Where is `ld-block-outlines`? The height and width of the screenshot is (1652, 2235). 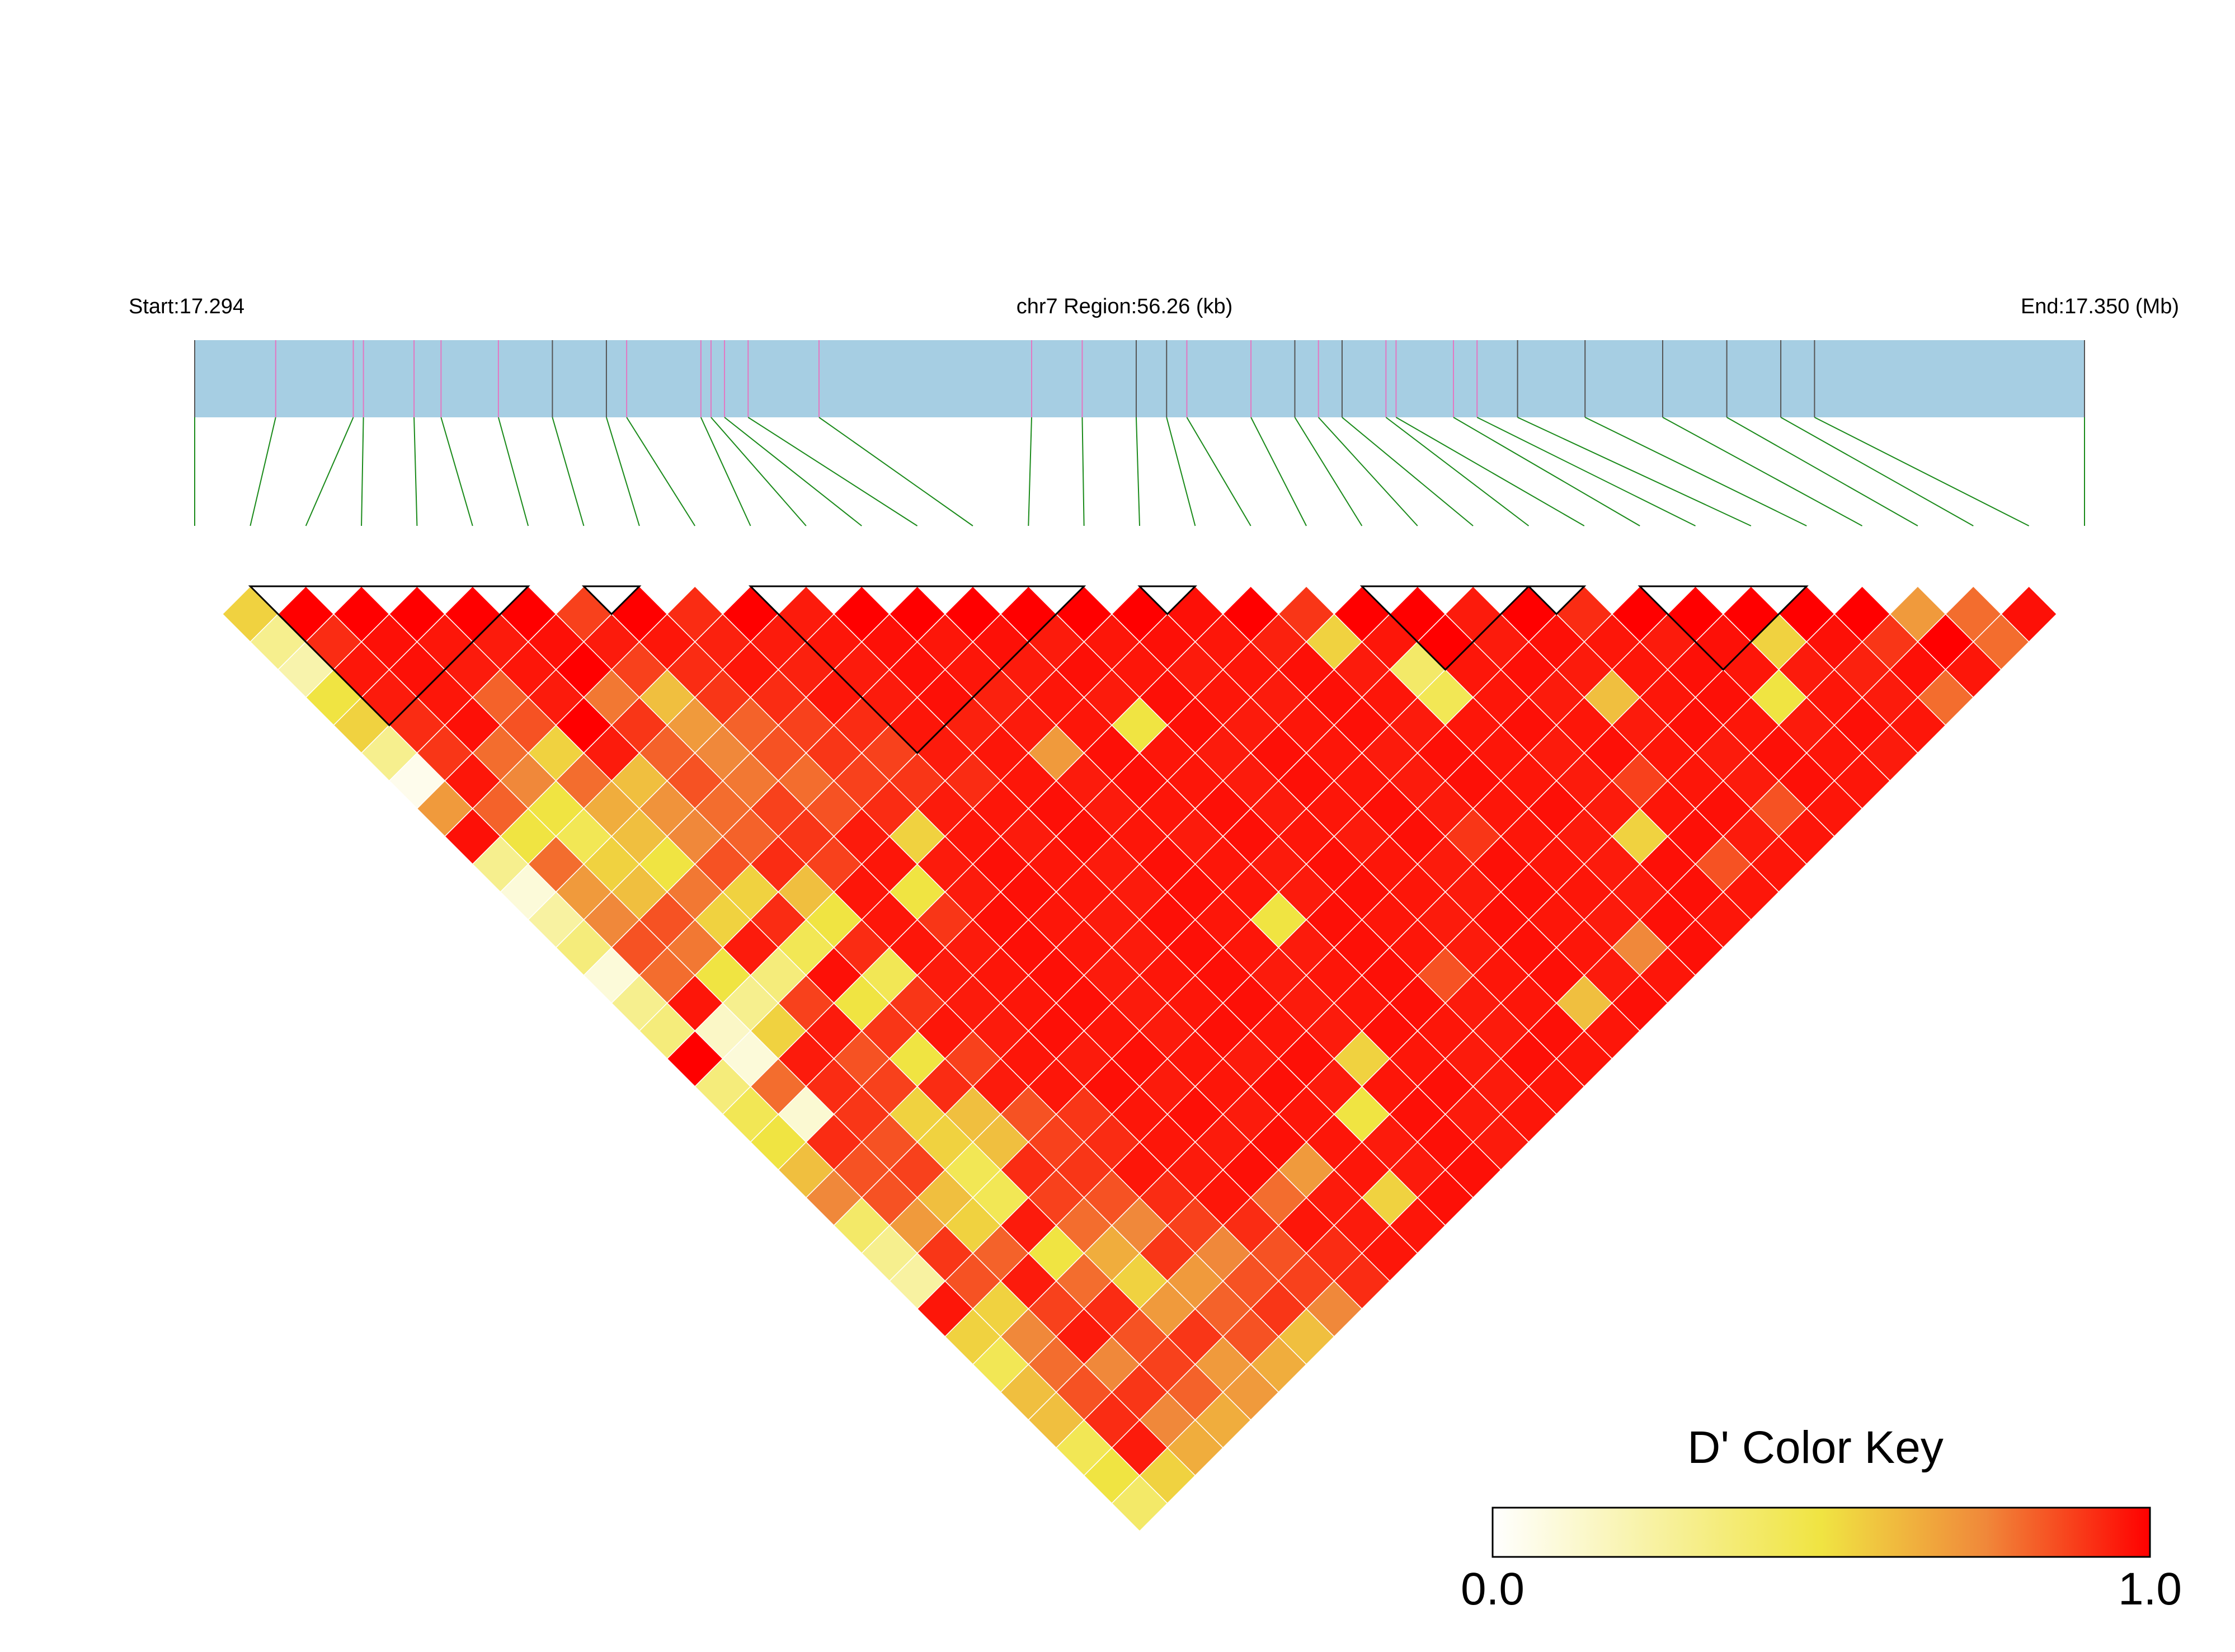 ld-block-outlines is located at coordinates (1028, 670).